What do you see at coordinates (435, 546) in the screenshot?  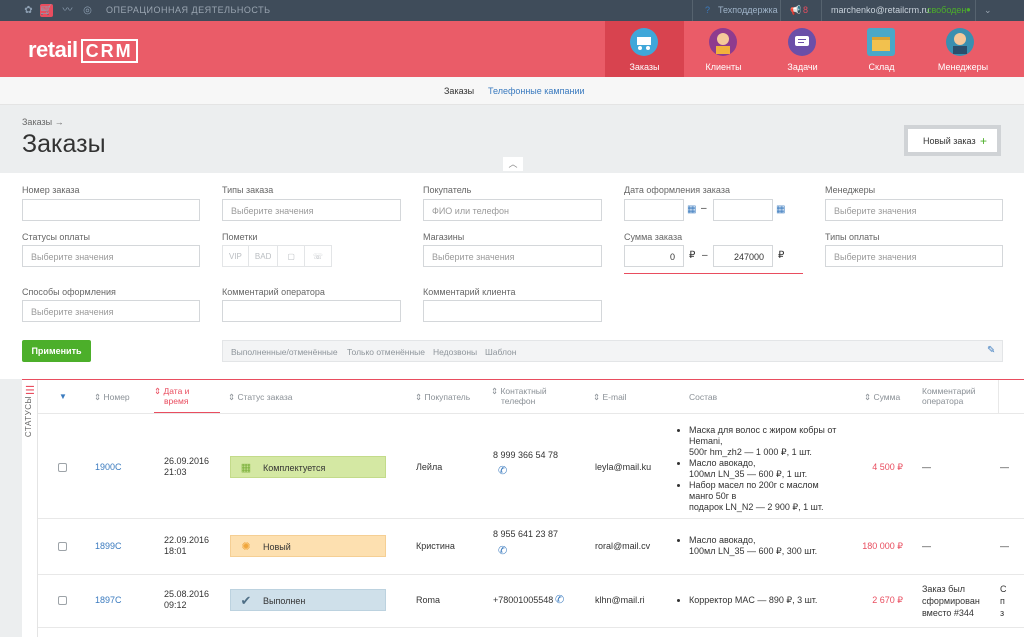 I see `customer-name: Кристина` at bounding box center [435, 546].